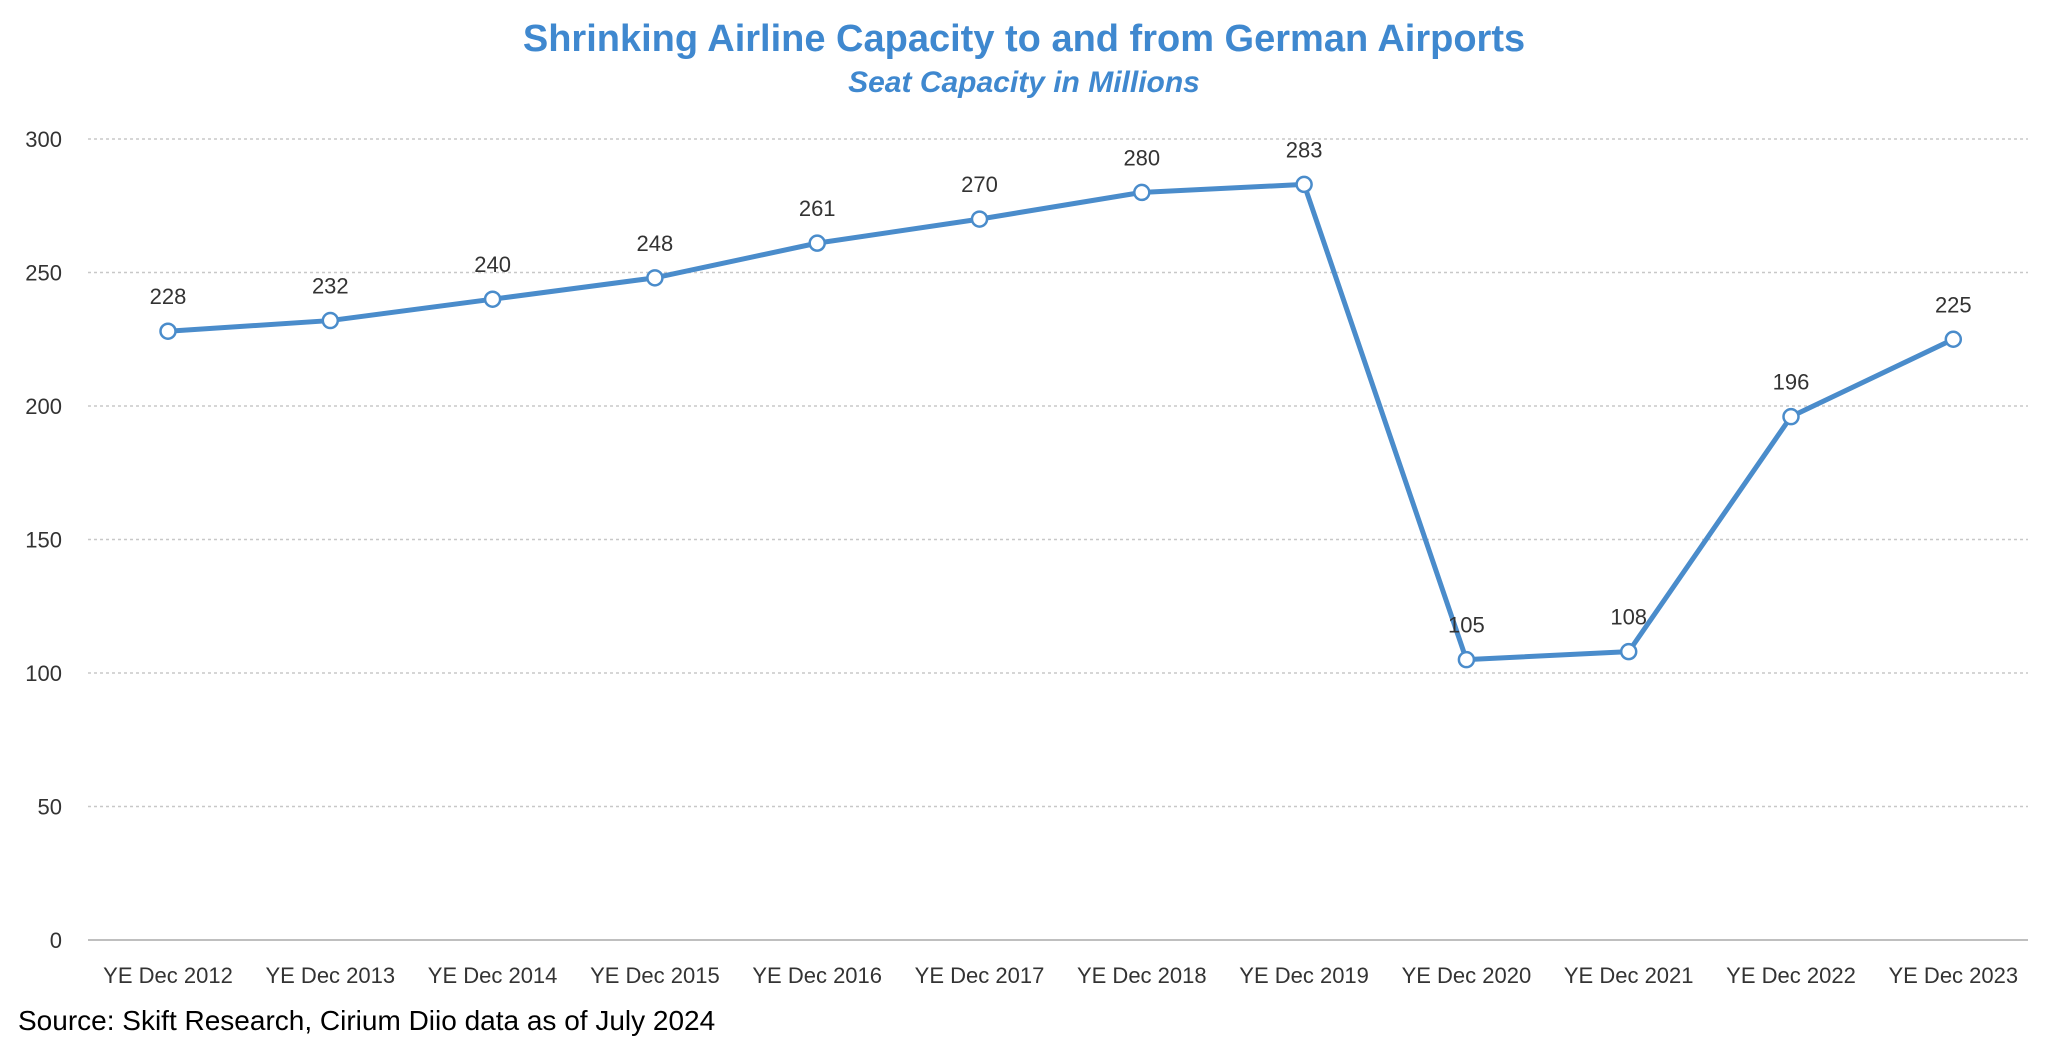 The width and height of the screenshot is (2048, 1060). Describe the element at coordinates (1024, 82) in the screenshot. I see `chart-subtitle: Seat Capacity in Millions` at that location.